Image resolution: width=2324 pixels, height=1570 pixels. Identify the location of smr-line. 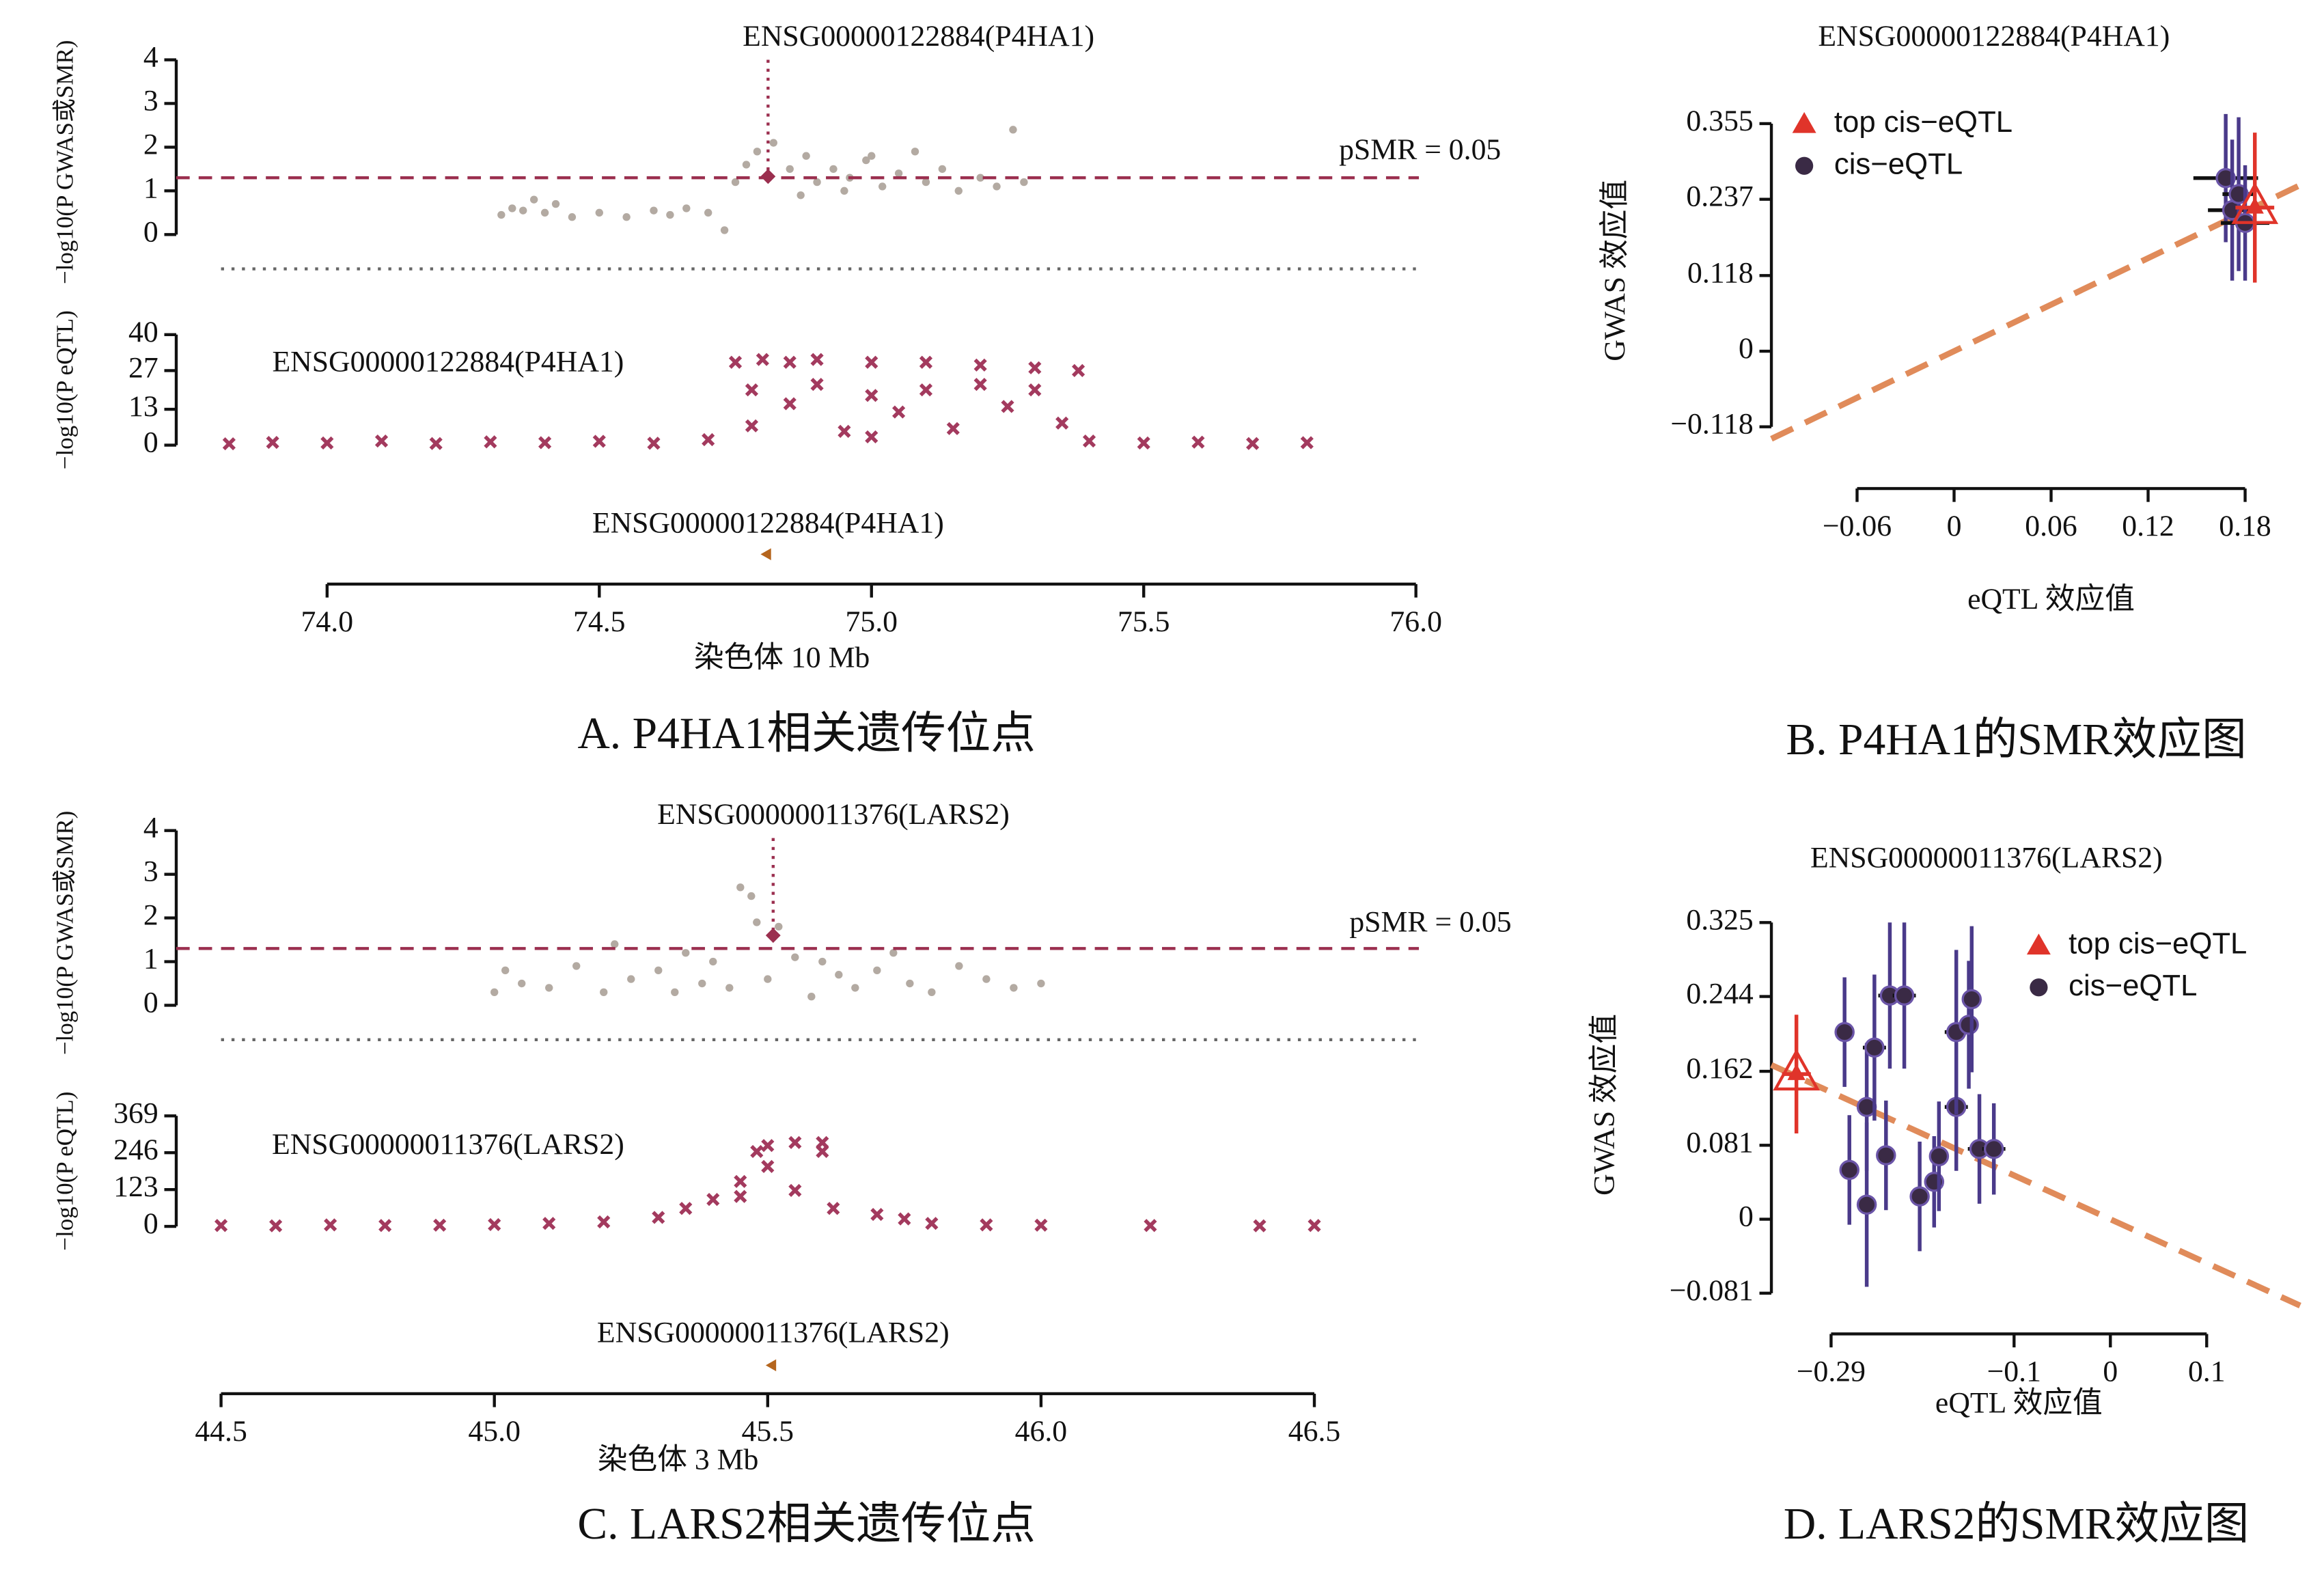
(2035, 312).